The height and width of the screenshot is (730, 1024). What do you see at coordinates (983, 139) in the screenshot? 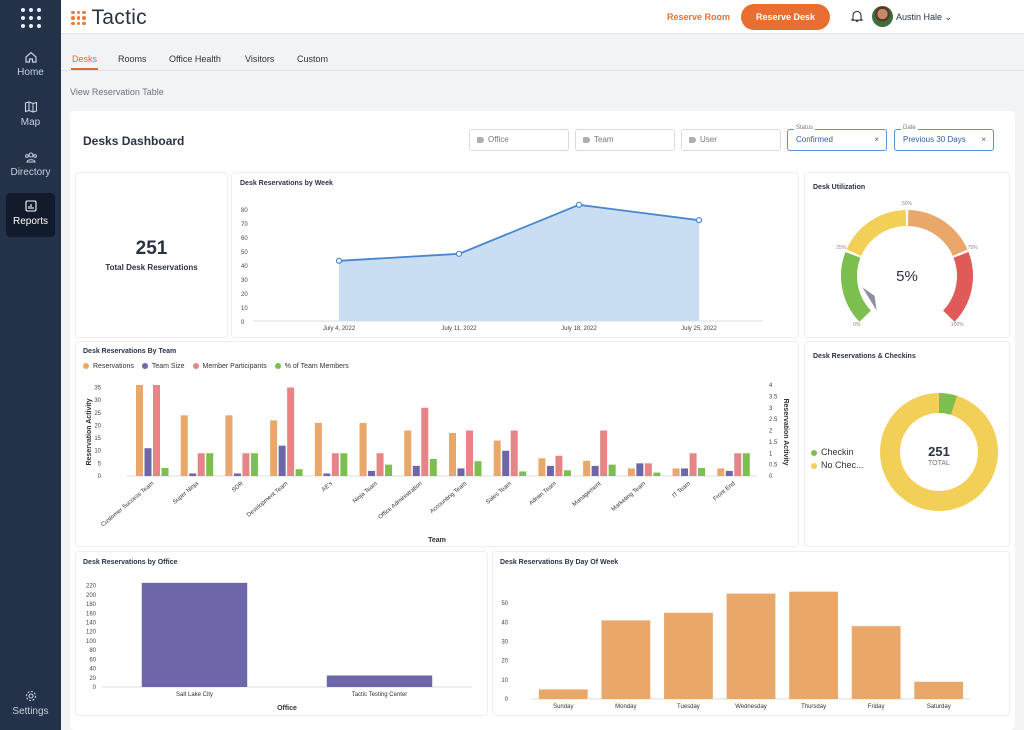
I see `clear-date-icon: ×` at bounding box center [983, 139].